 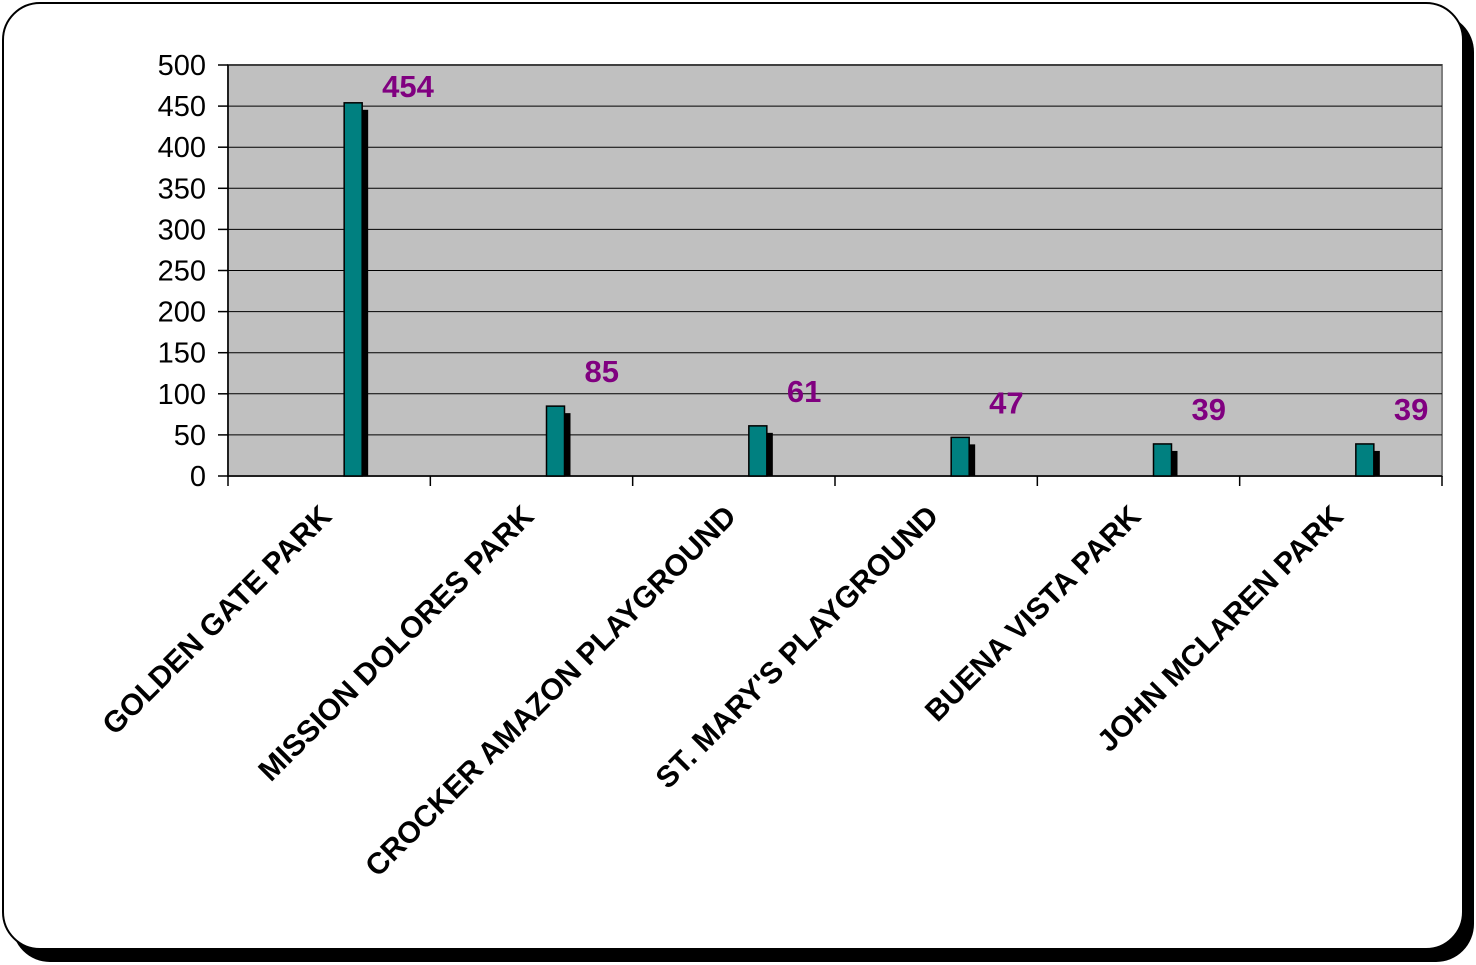 What do you see at coordinates (182, 395) in the screenshot?
I see `y-tick-label: 100` at bounding box center [182, 395].